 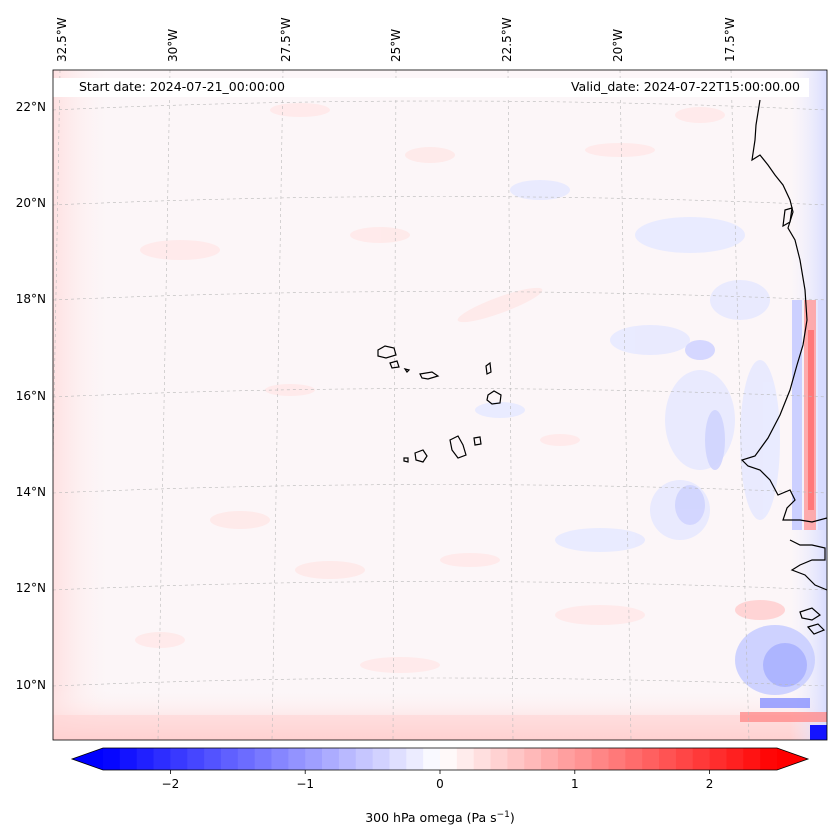 I want to click on colorbar-tick-label: 1, so click(x=575, y=784).